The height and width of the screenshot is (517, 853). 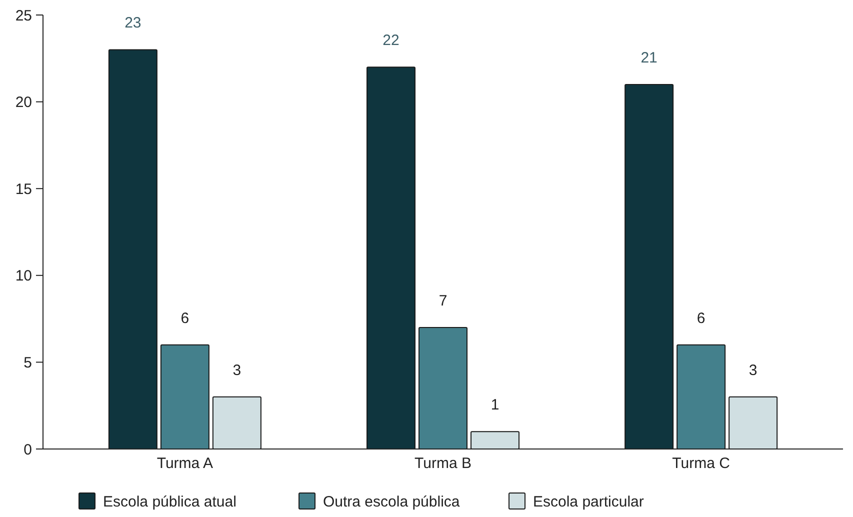 What do you see at coordinates (588, 501) in the screenshot?
I see `legend-label: Escola particular` at bounding box center [588, 501].